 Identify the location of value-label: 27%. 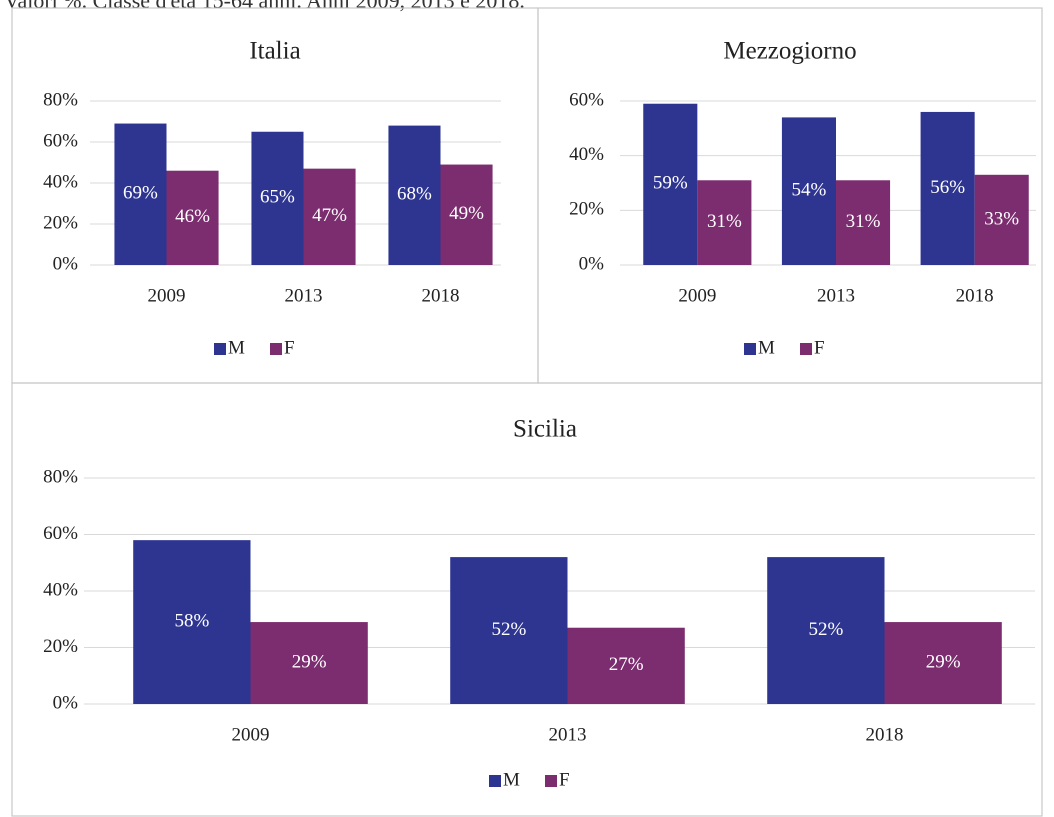
(626, 664).